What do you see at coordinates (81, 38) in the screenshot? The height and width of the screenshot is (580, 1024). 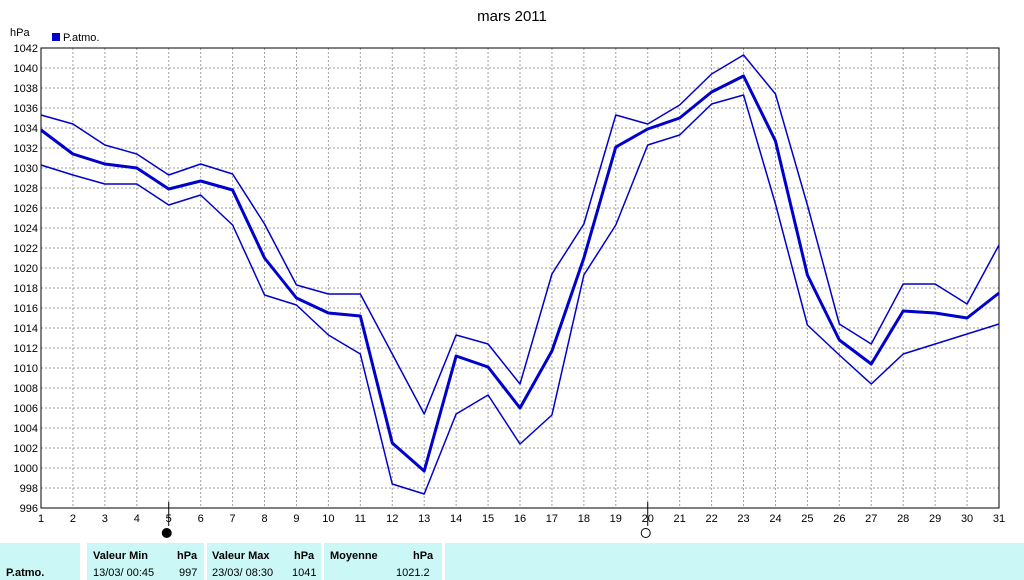 I see `legend-label: P.atmo.` at bounding box center [81, 38].